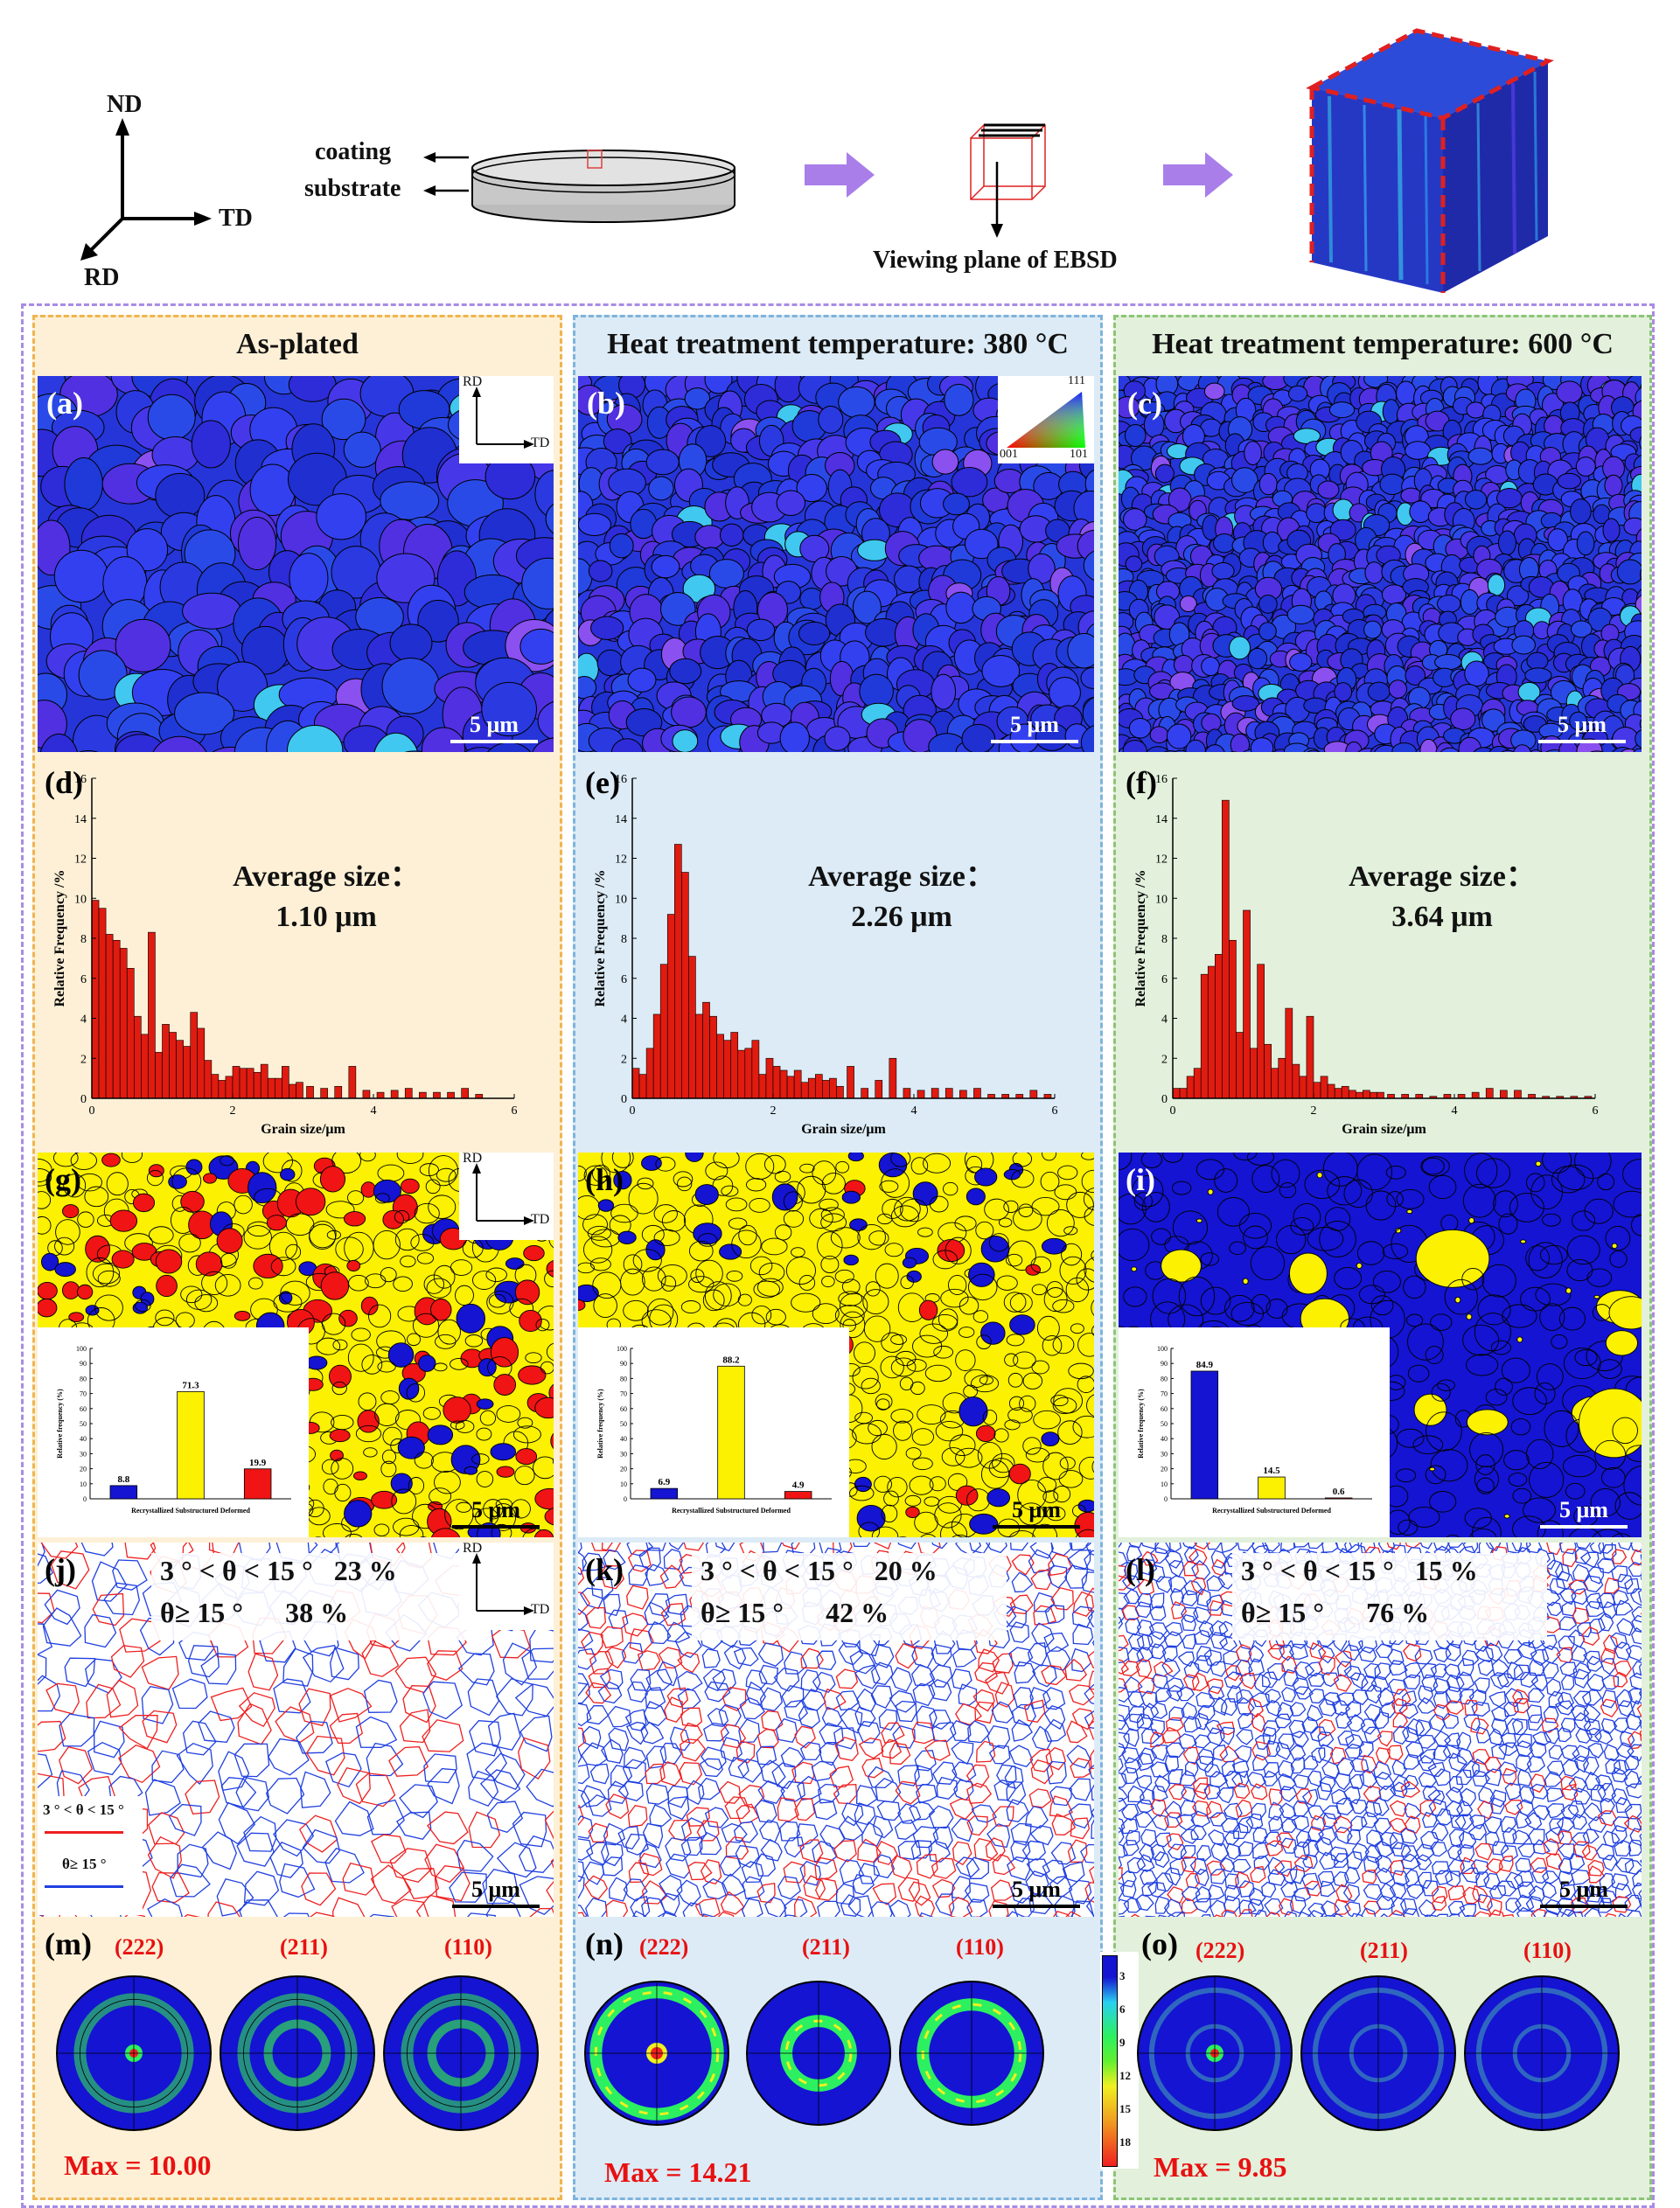 The height and width of the screenshot is (2208, 1680). What do you see at coordinates (1339, 1492) in the screenshot?
I see `bar-value-label: 0.6` at bounding box center [1339, 1492].